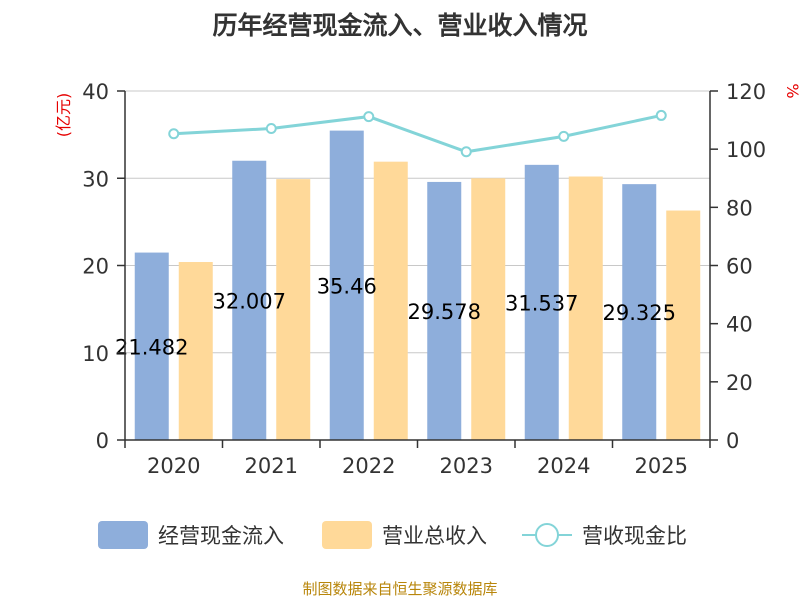  I want to click on y-right-tick-label: 100, so click(746, 150).